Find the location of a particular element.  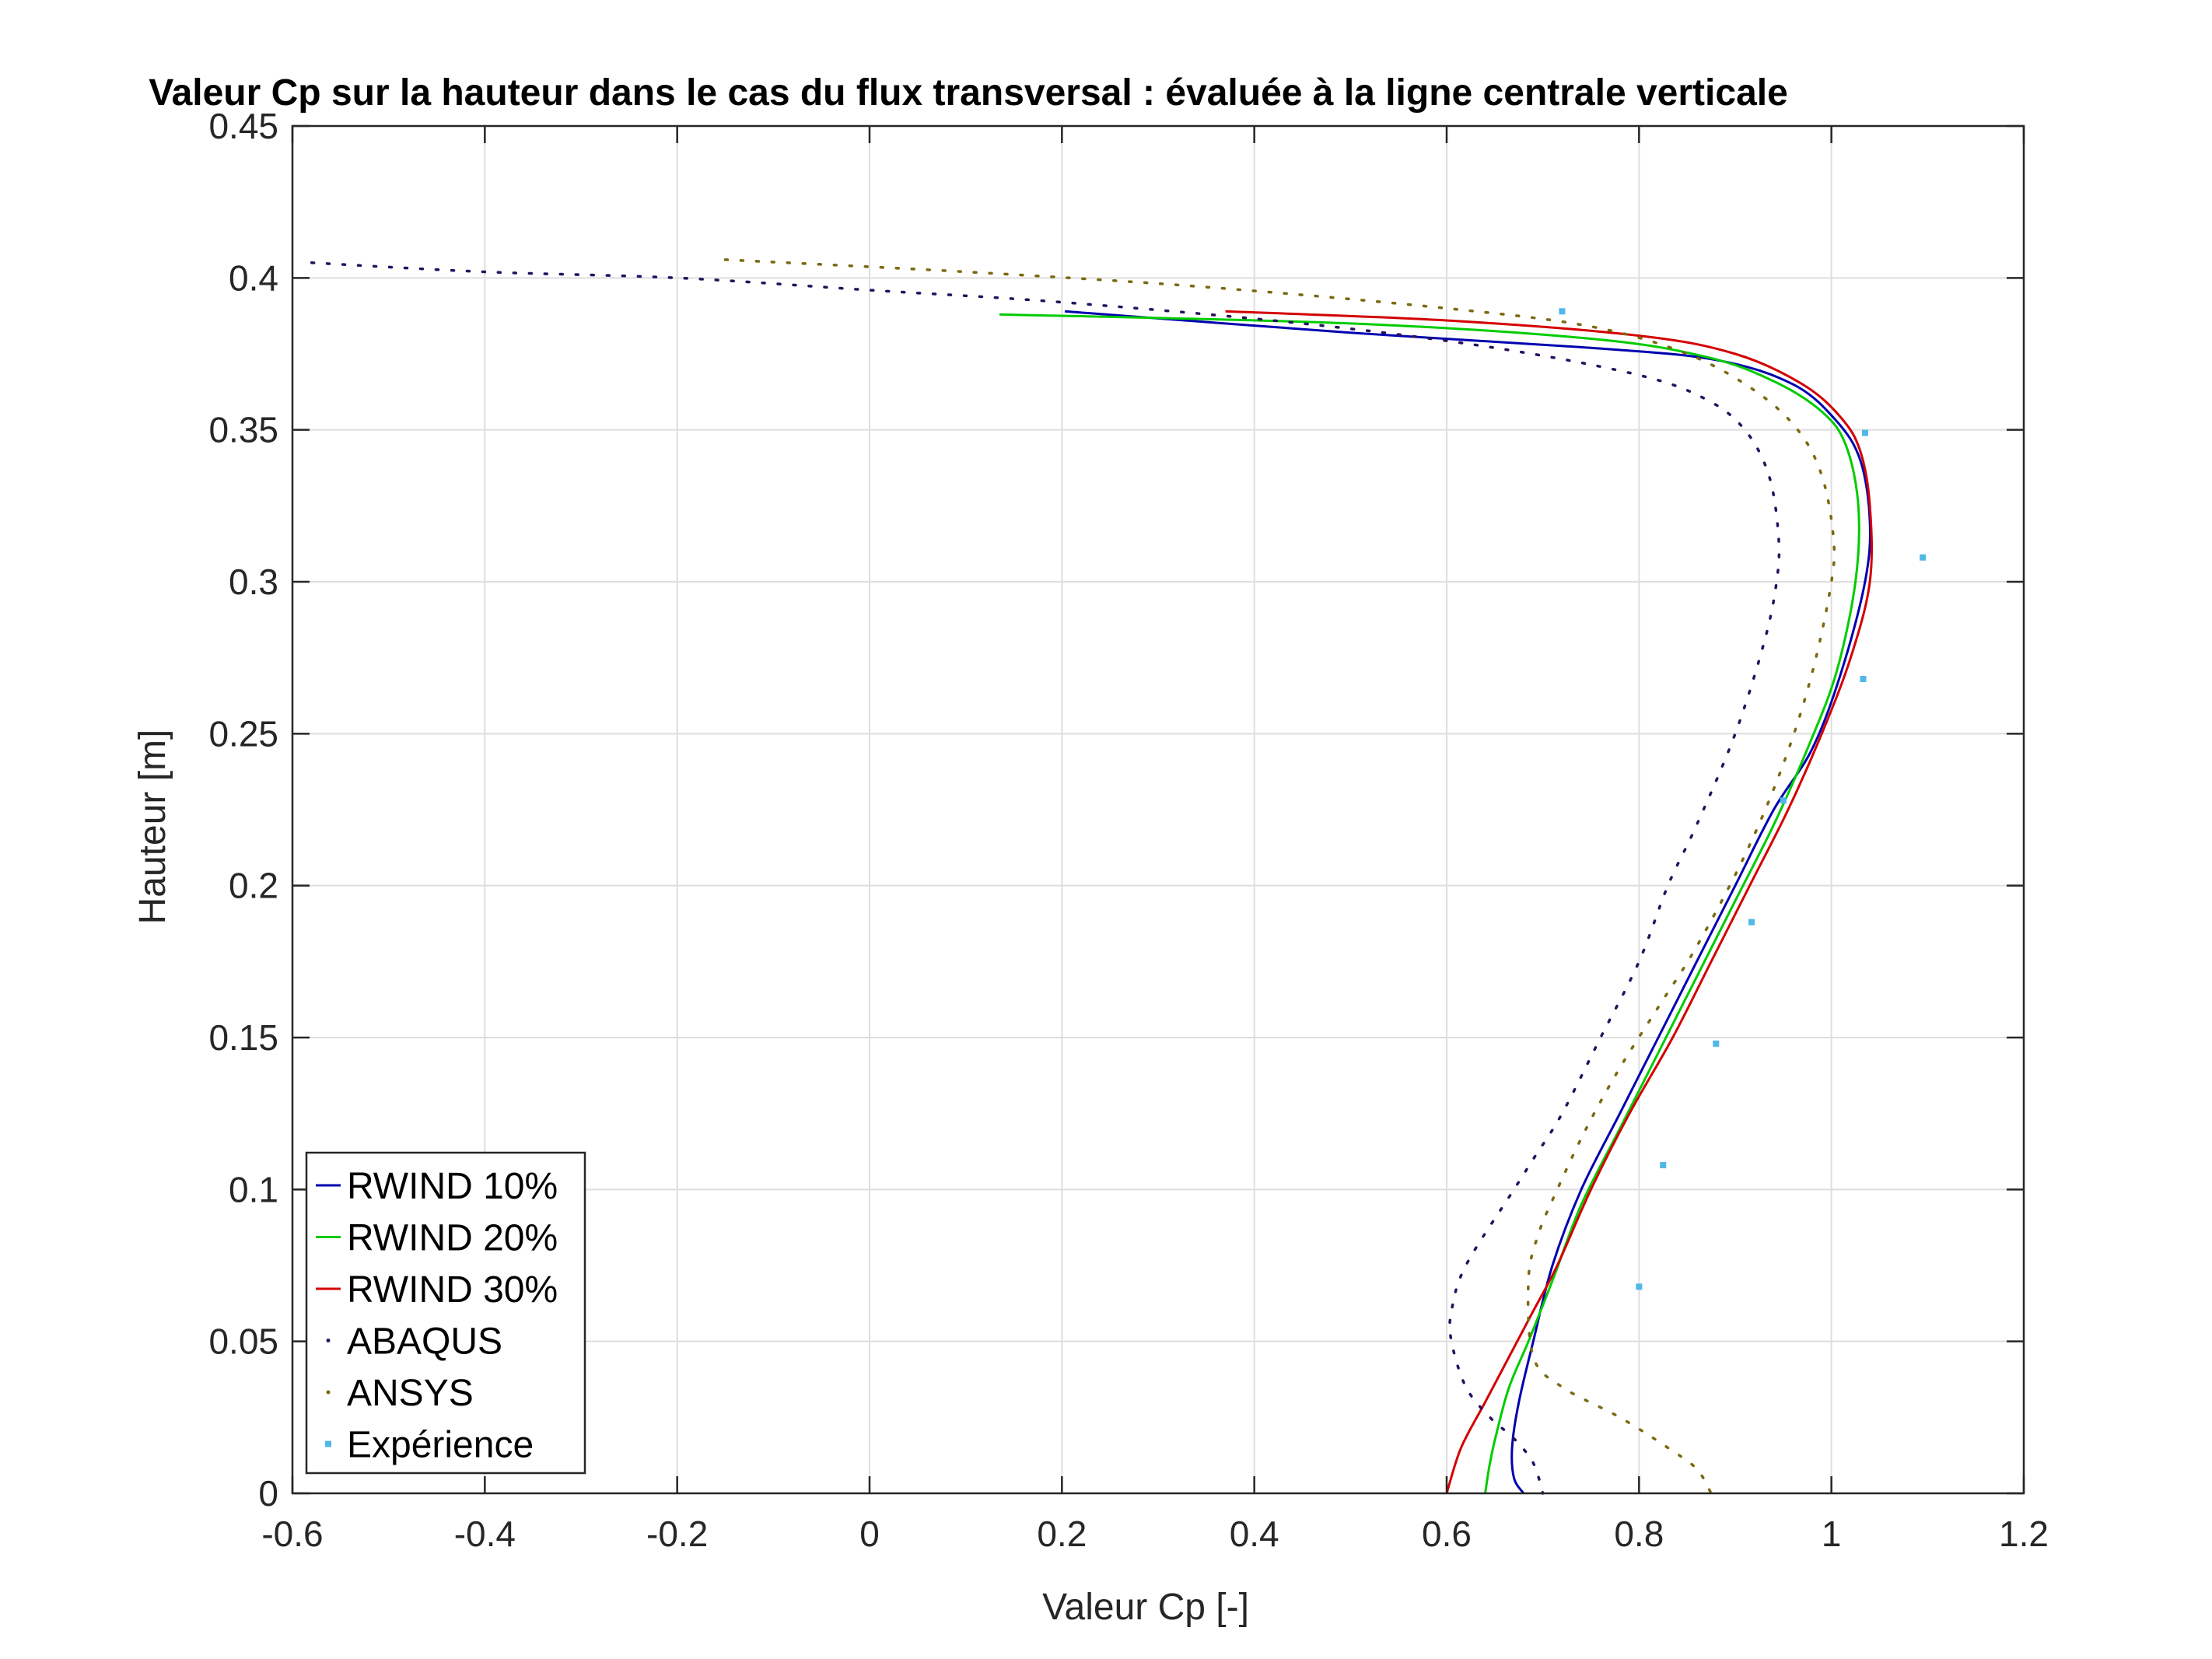

legend-label-rwind-20: RWIND 20% is located at coordinates (453, 1238).